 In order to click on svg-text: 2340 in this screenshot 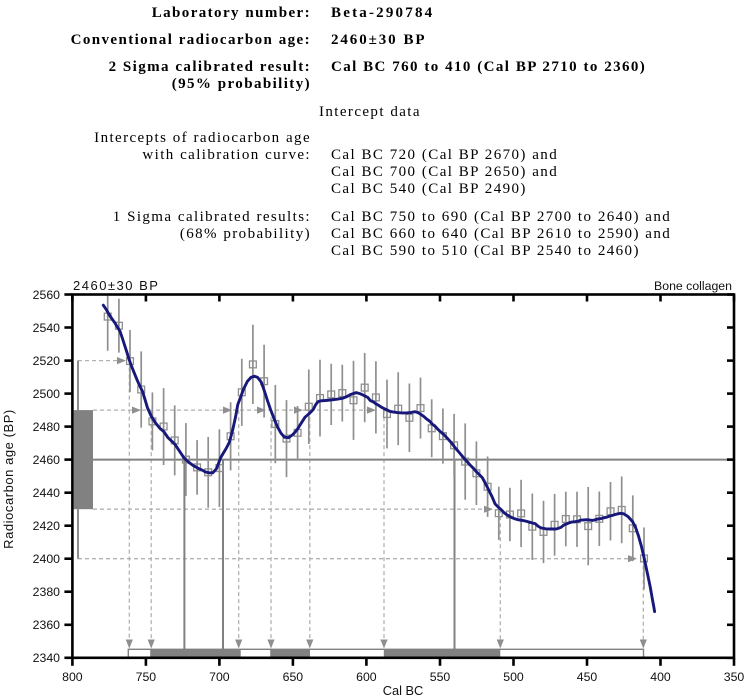, I will do `click(47, 658)`.